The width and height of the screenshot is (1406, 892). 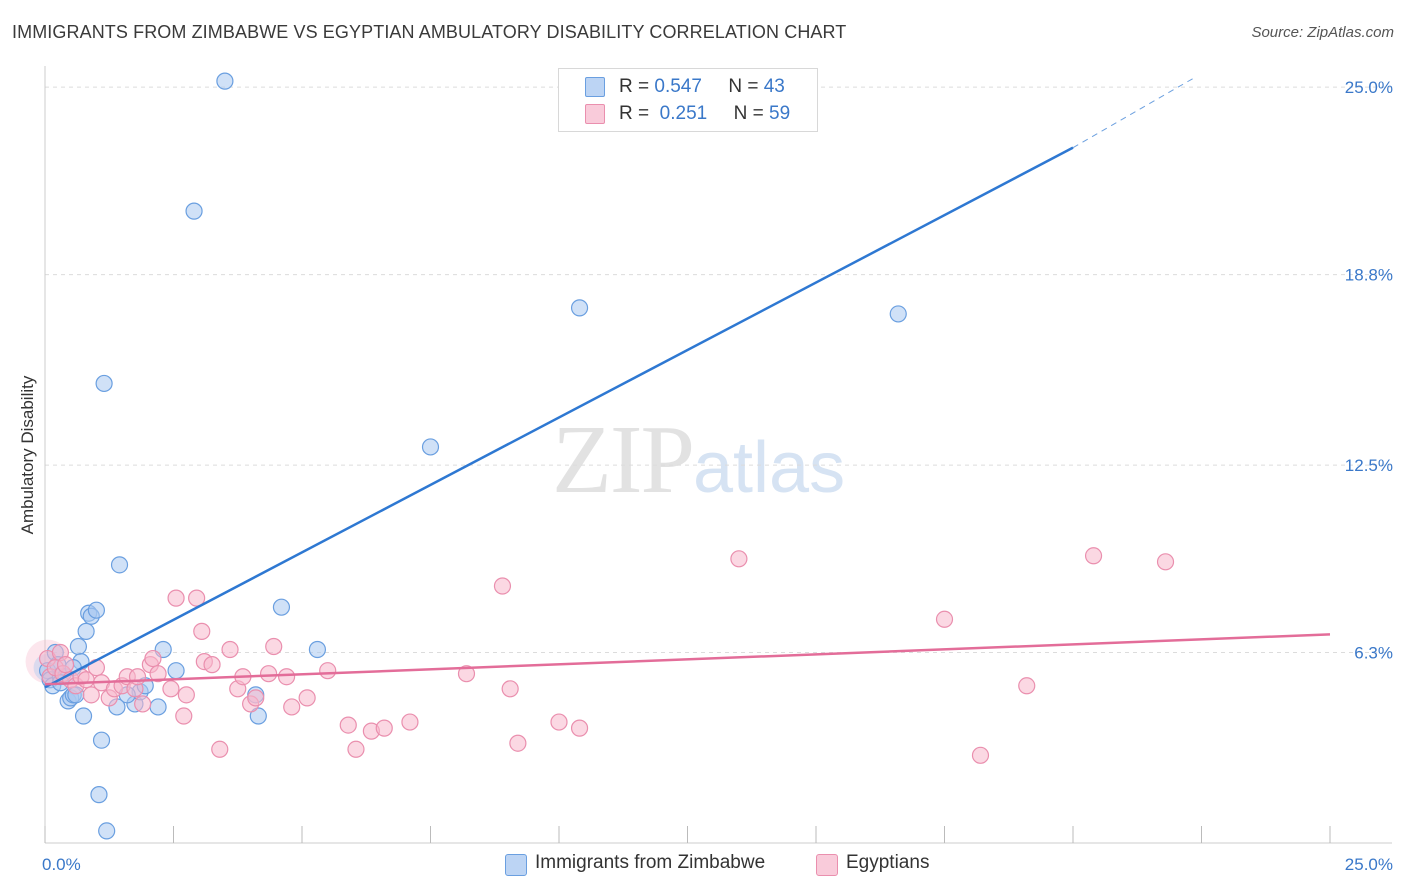 What do you see at coordinates (516, 865) in the screenshot?
I see `bottom-legend-swatch-zimbabwe` at bounding box center [516, 865].